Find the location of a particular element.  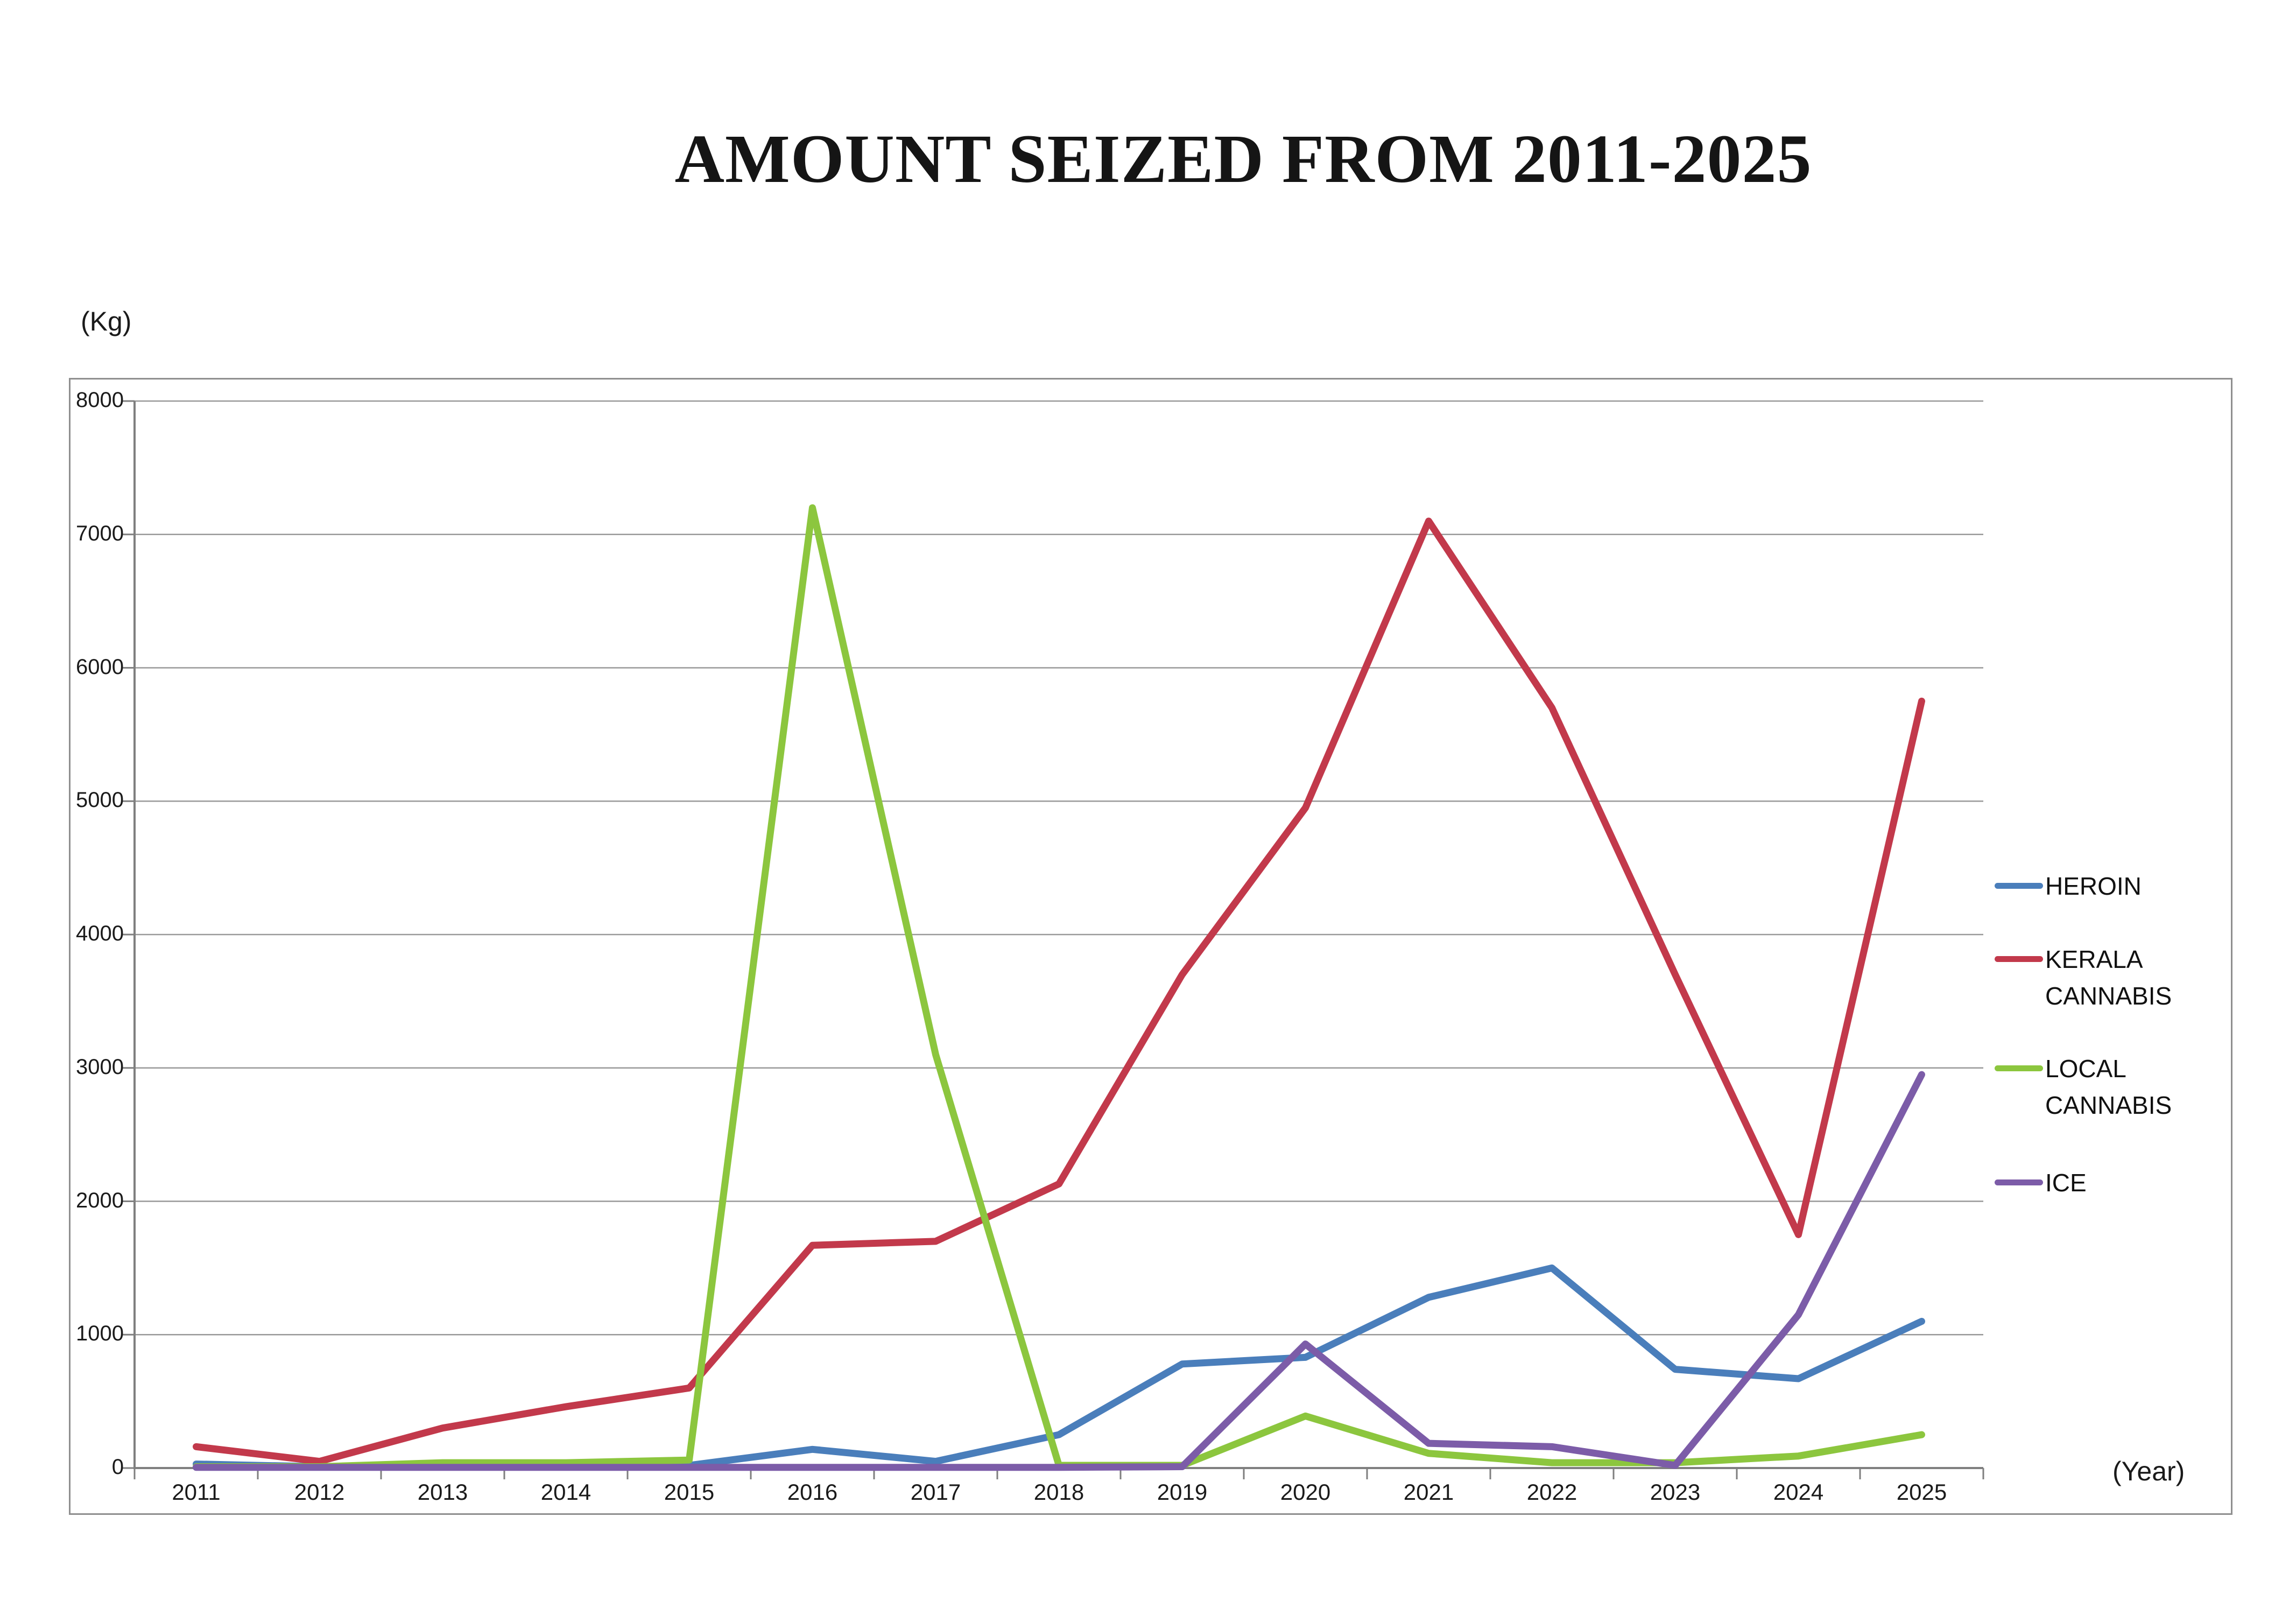

x-axis-tick-label: 2015 is located at coordinates (689, 1492).